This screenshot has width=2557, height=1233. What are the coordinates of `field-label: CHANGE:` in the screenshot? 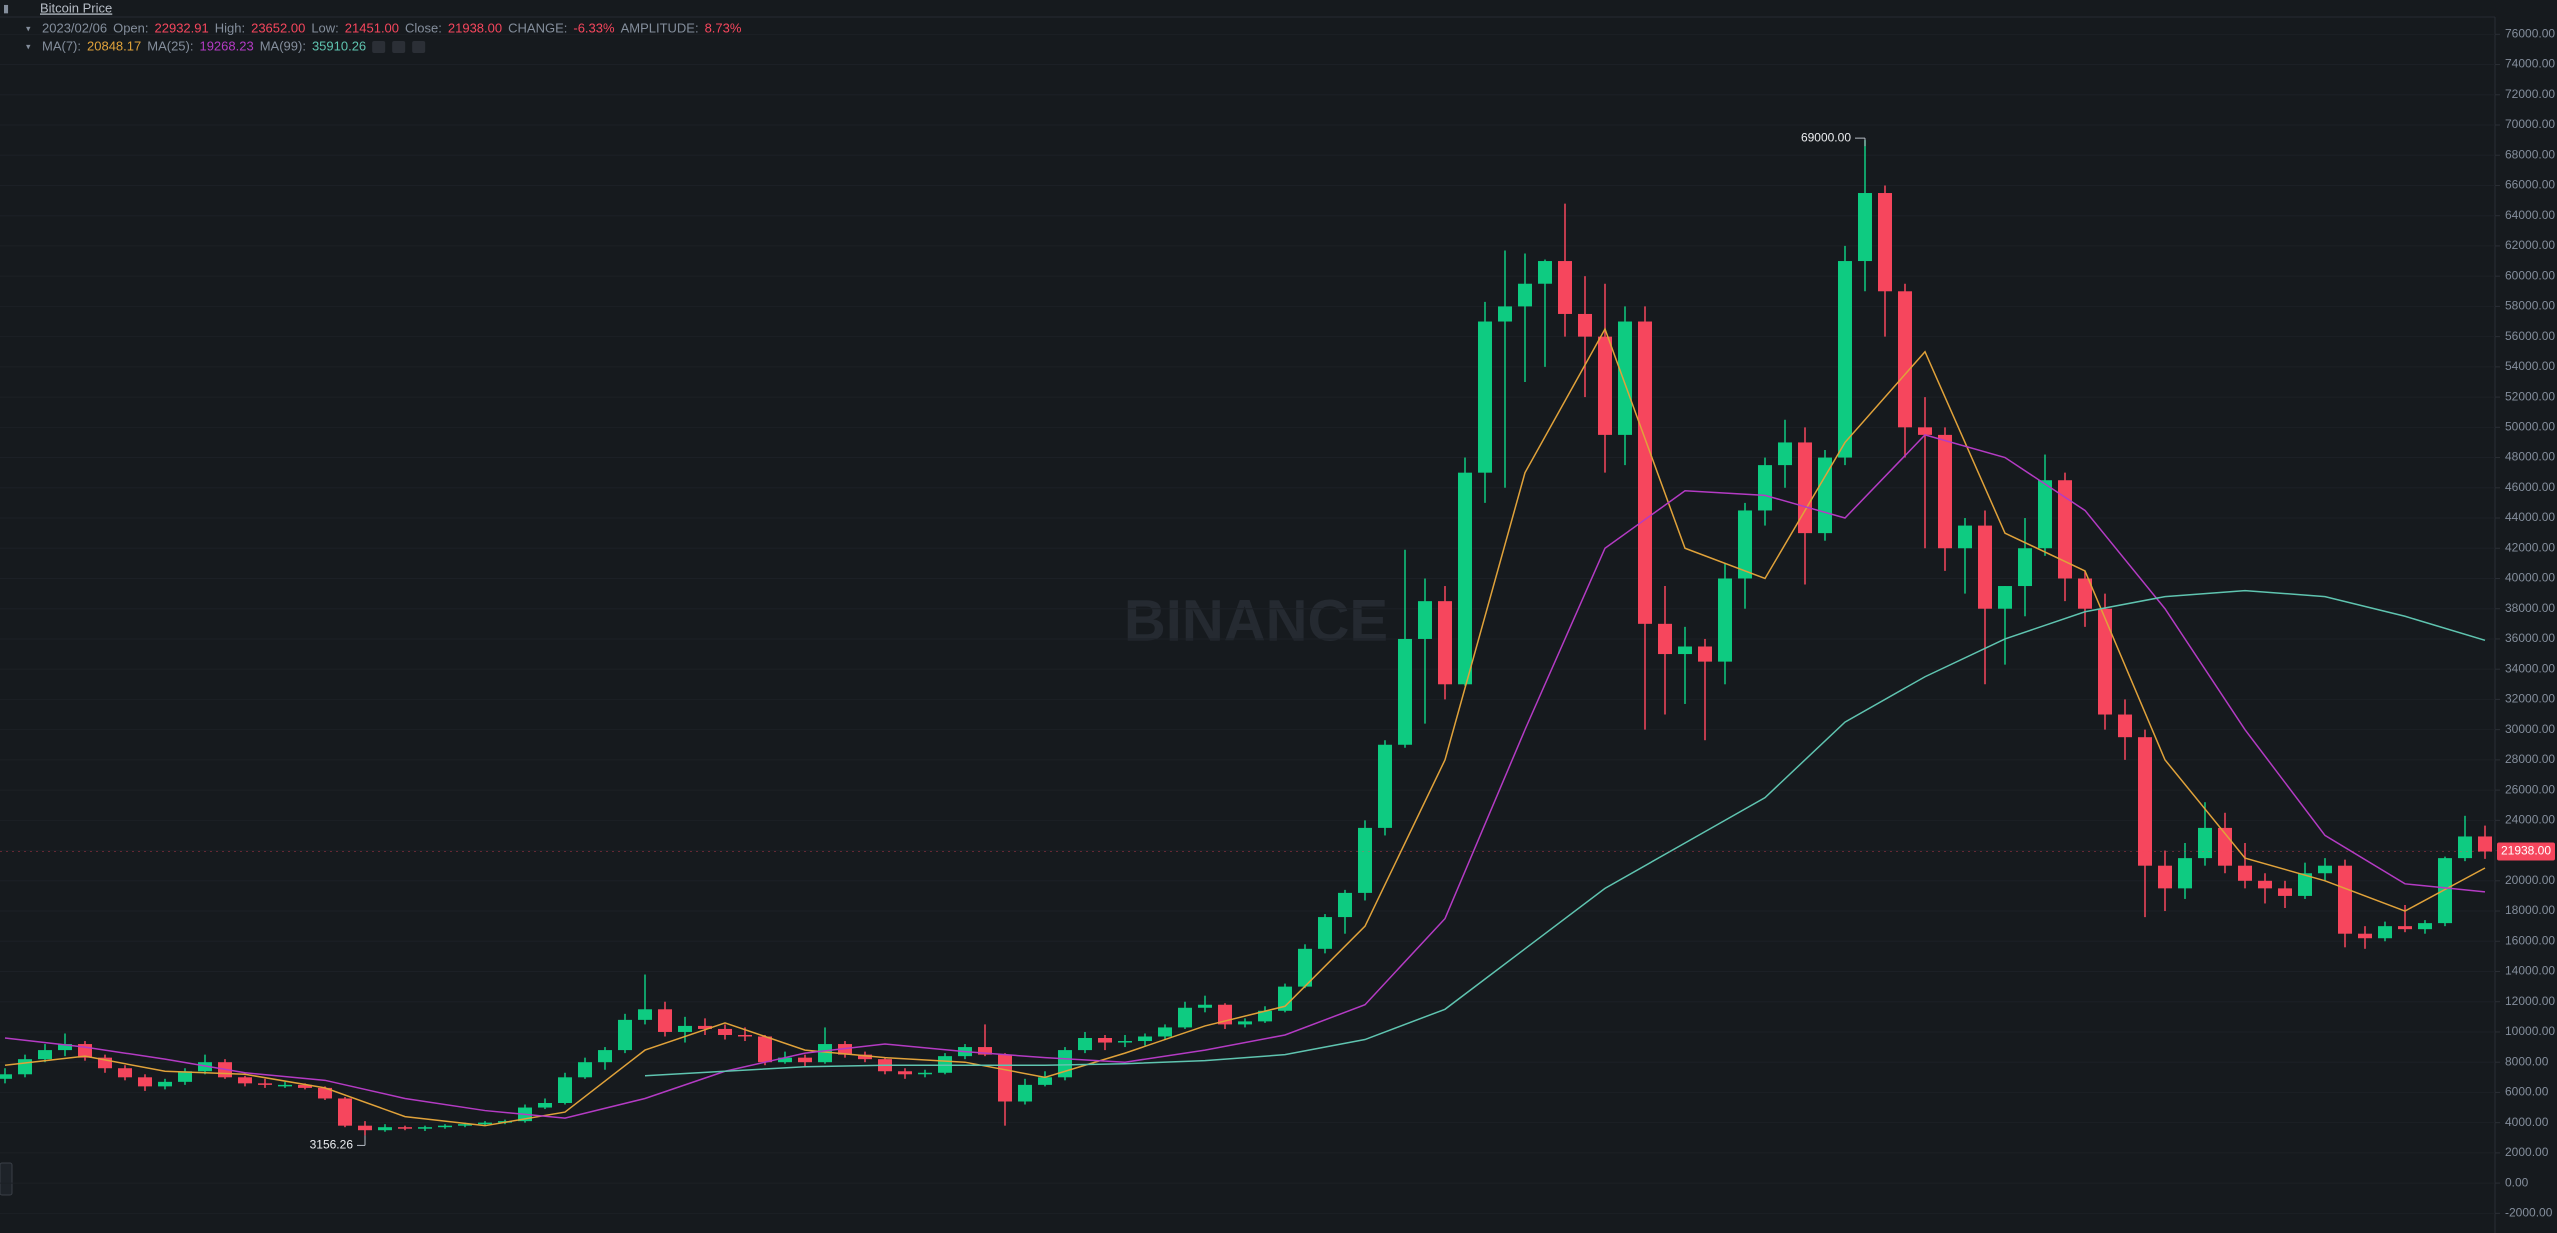 It's located at (537, 27).